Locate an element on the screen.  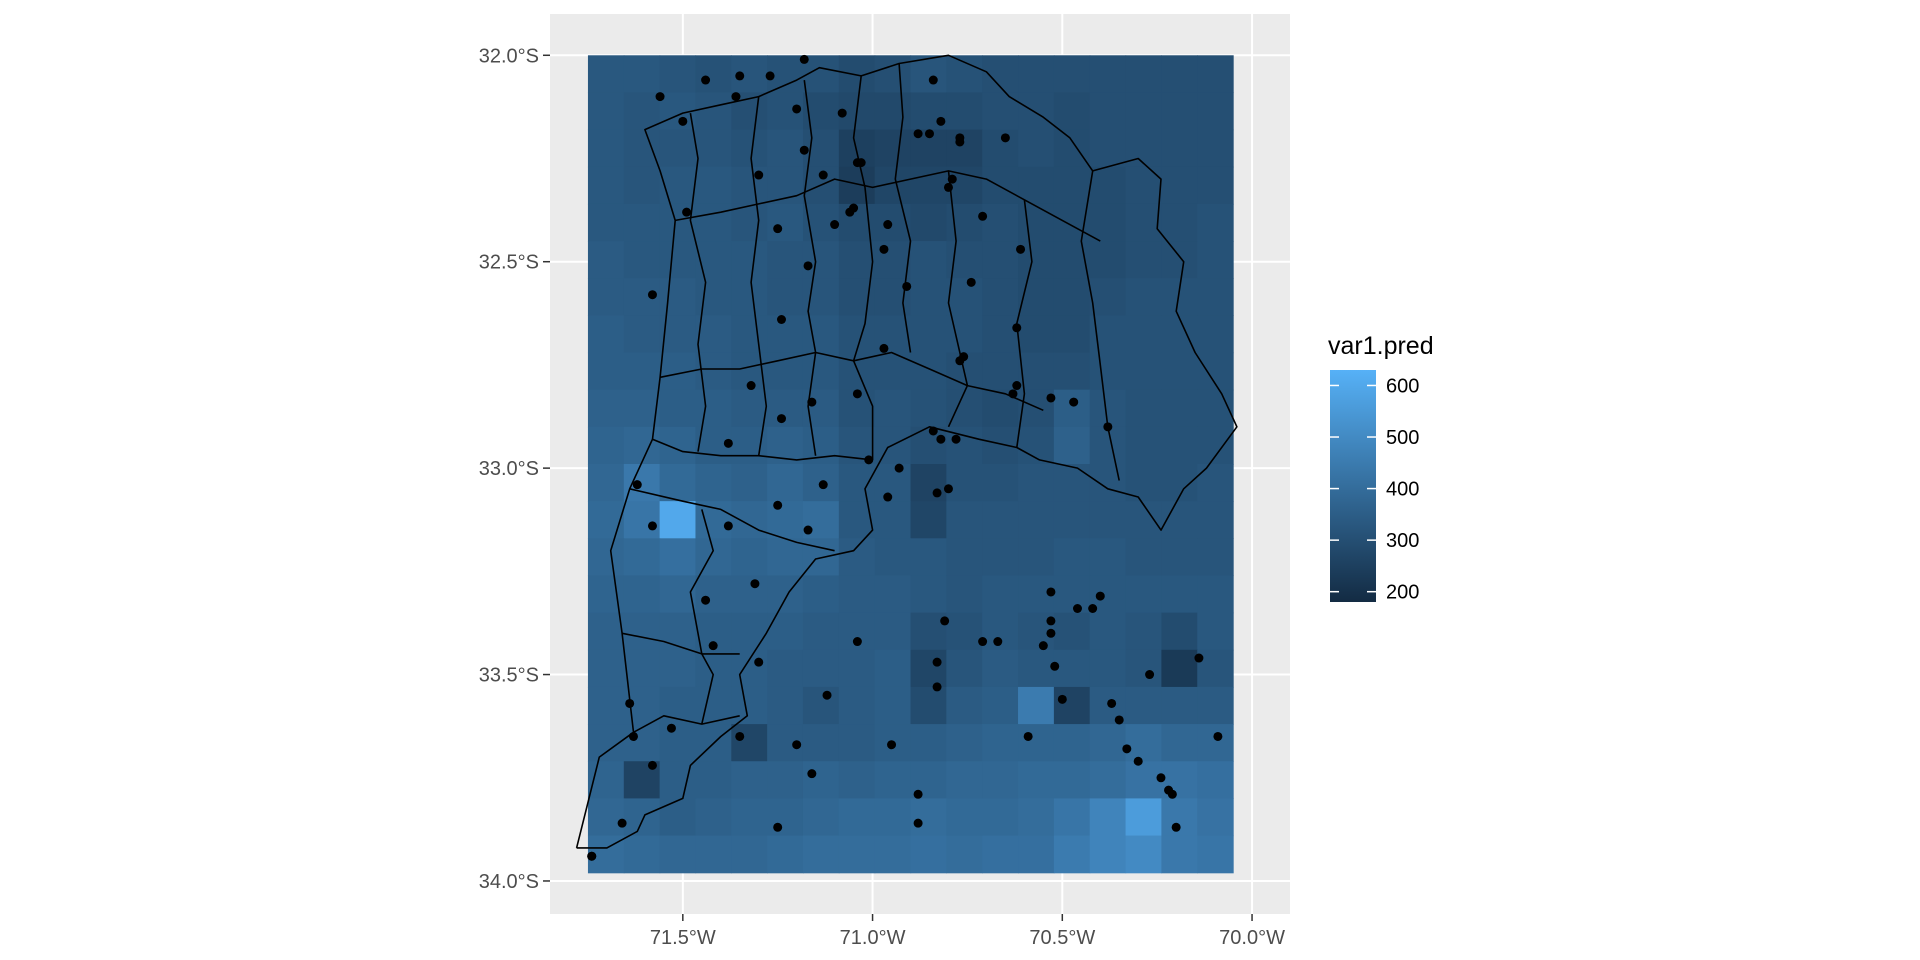
y-tick-label: 32.0°S is located at coordinates (509, 56).